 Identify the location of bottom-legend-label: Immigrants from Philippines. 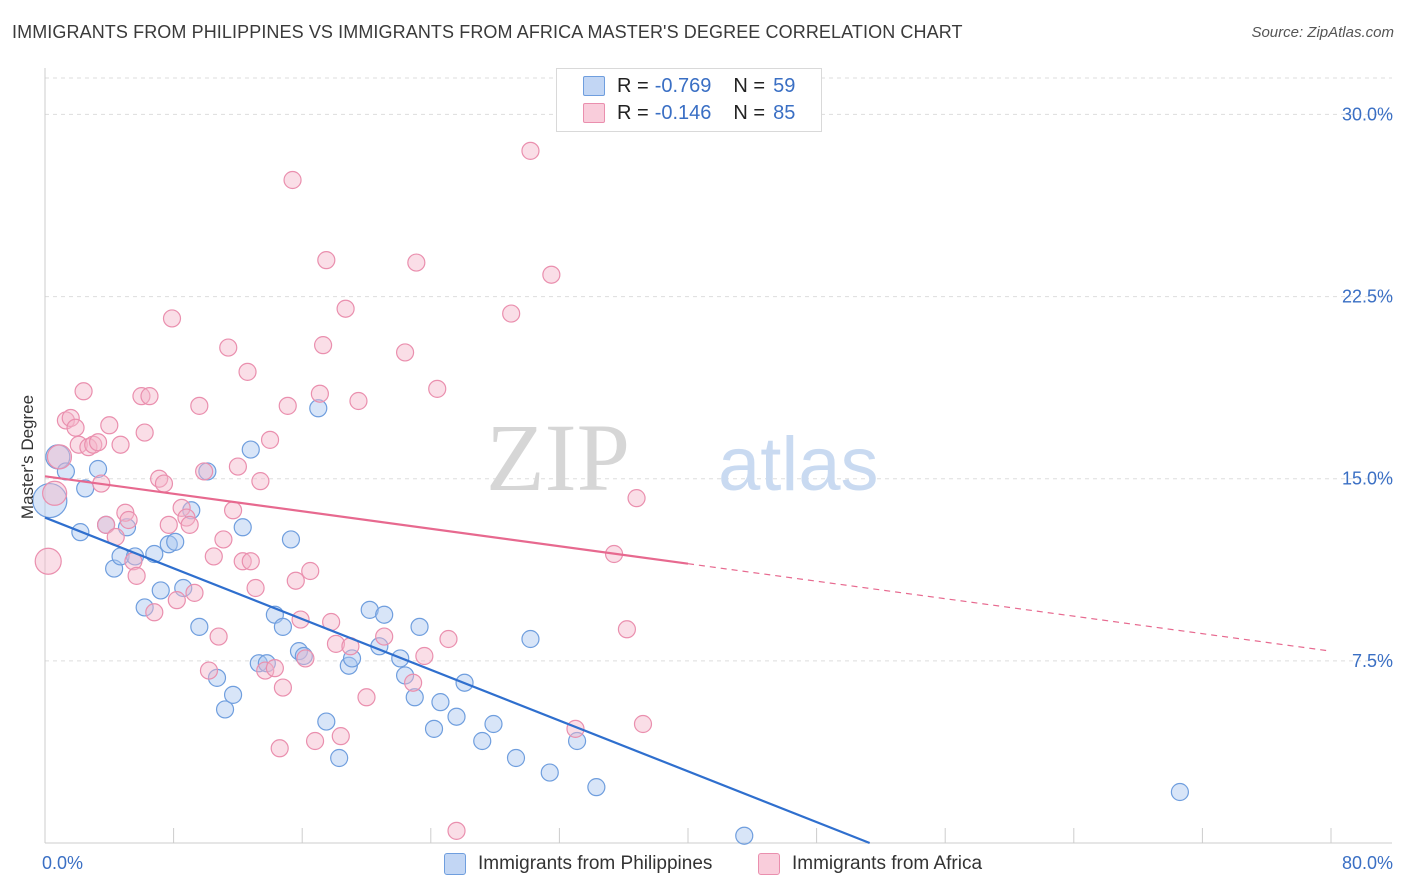
(595, 863).